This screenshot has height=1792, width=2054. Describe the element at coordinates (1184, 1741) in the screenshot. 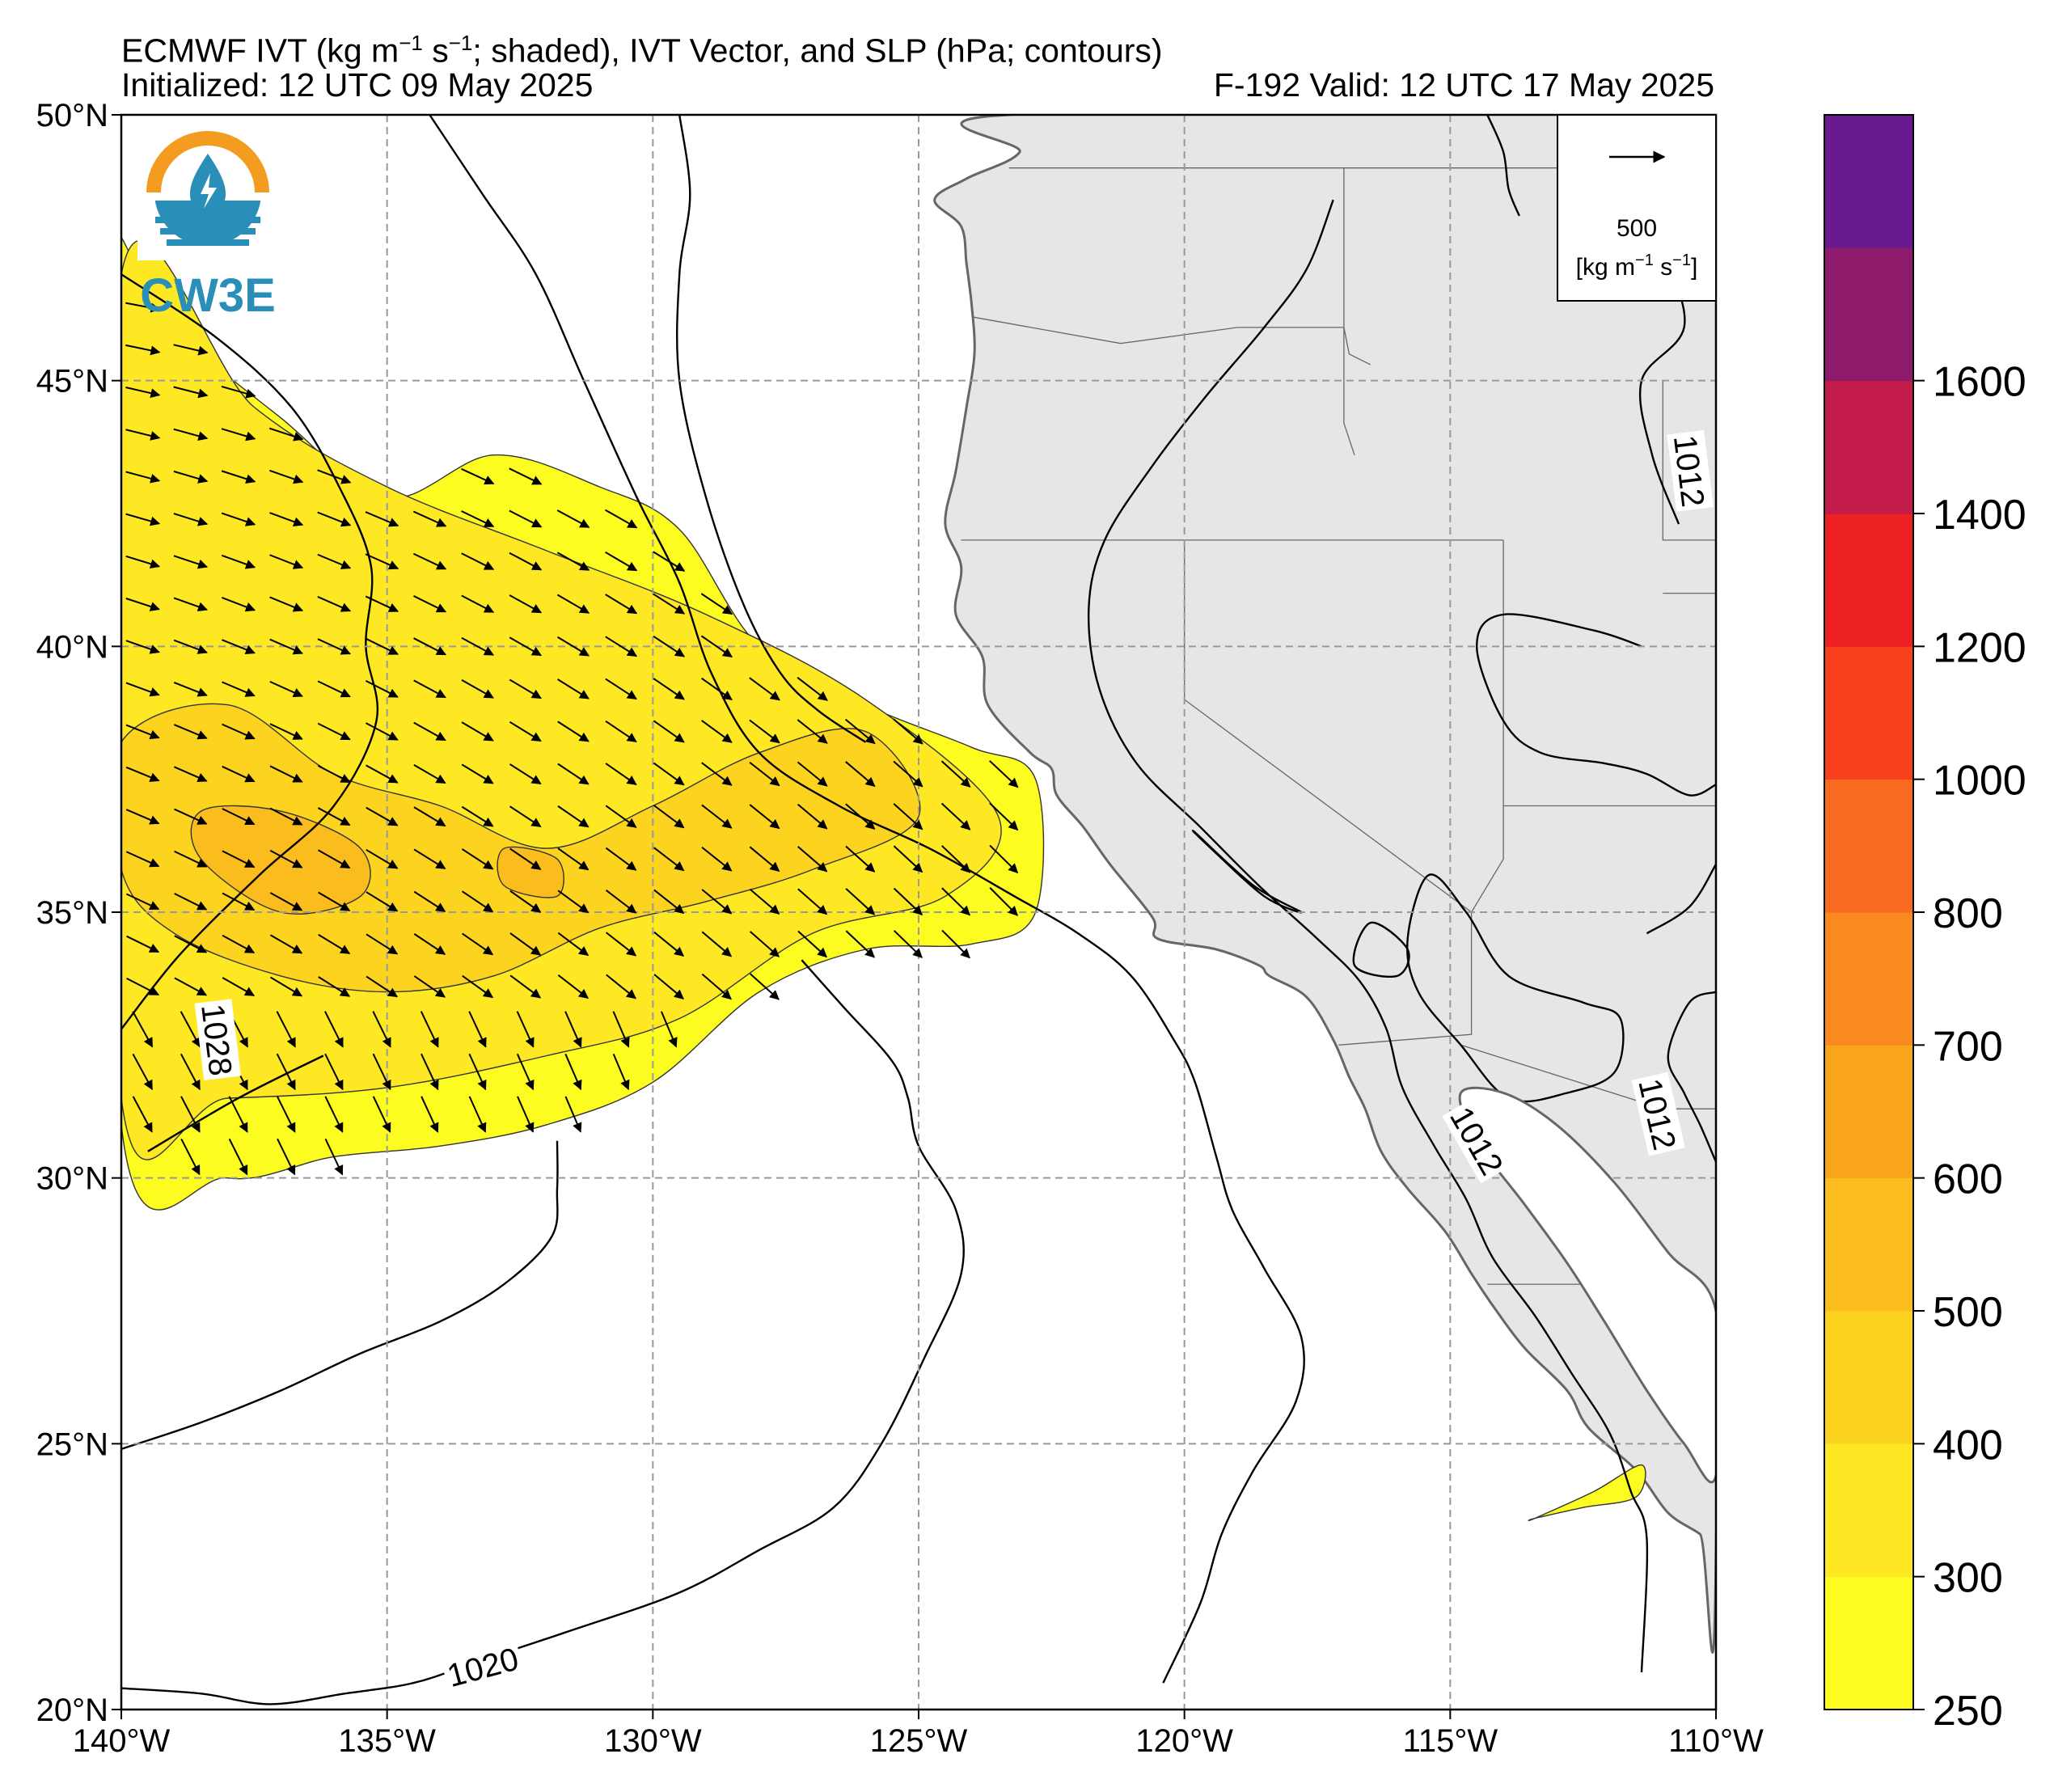

I see `x-tick-label: 120°W` at that location.